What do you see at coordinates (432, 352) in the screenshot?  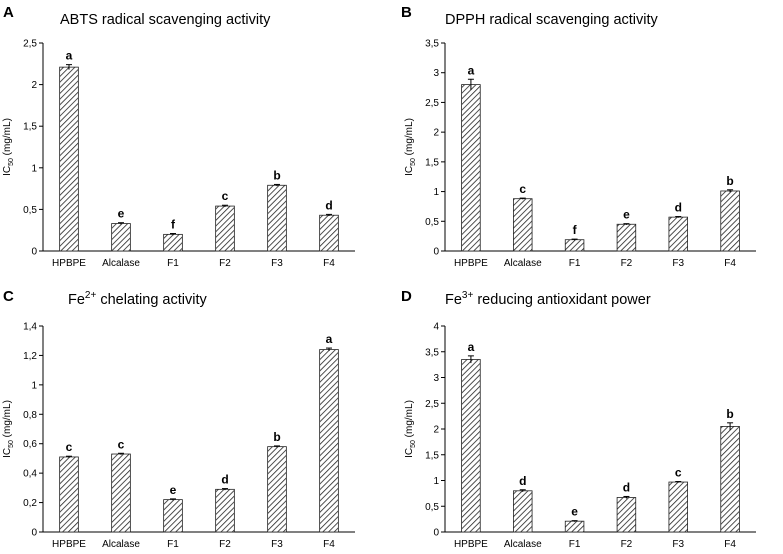 I see `y-tick-label: 3,5` at bounding box center [432, 352].